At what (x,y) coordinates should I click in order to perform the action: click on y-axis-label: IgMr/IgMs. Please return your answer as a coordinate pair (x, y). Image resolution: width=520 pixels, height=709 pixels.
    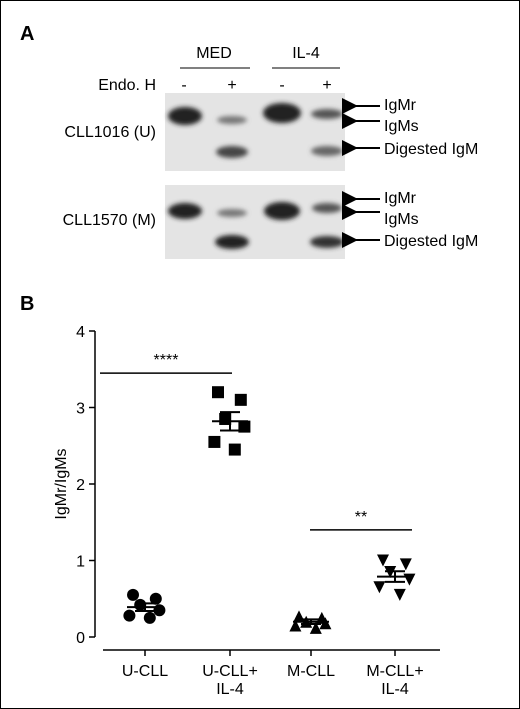
    Looking at the image, I should click on (61, 483).